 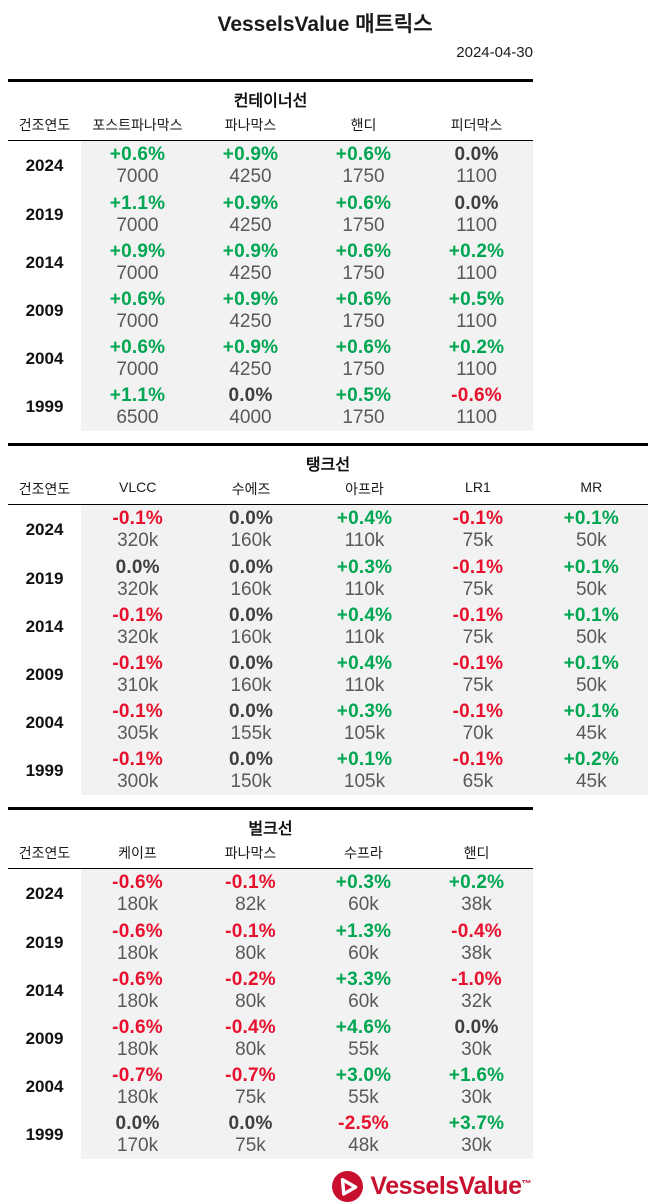 I want to click on column-header: 아프라, so click(x=364, y=489).